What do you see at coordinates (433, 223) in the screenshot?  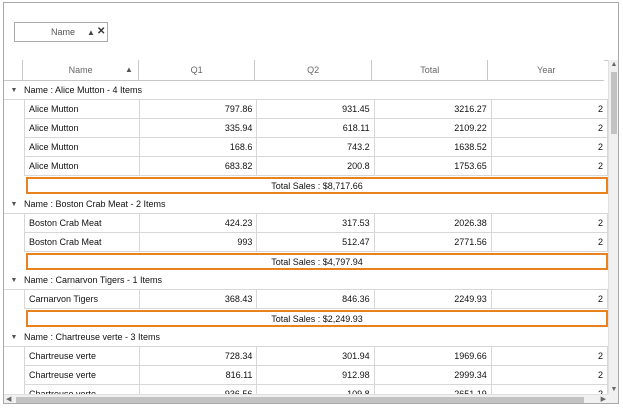 I see `cell-total: 2026.38` at bounding box center [433, 223].